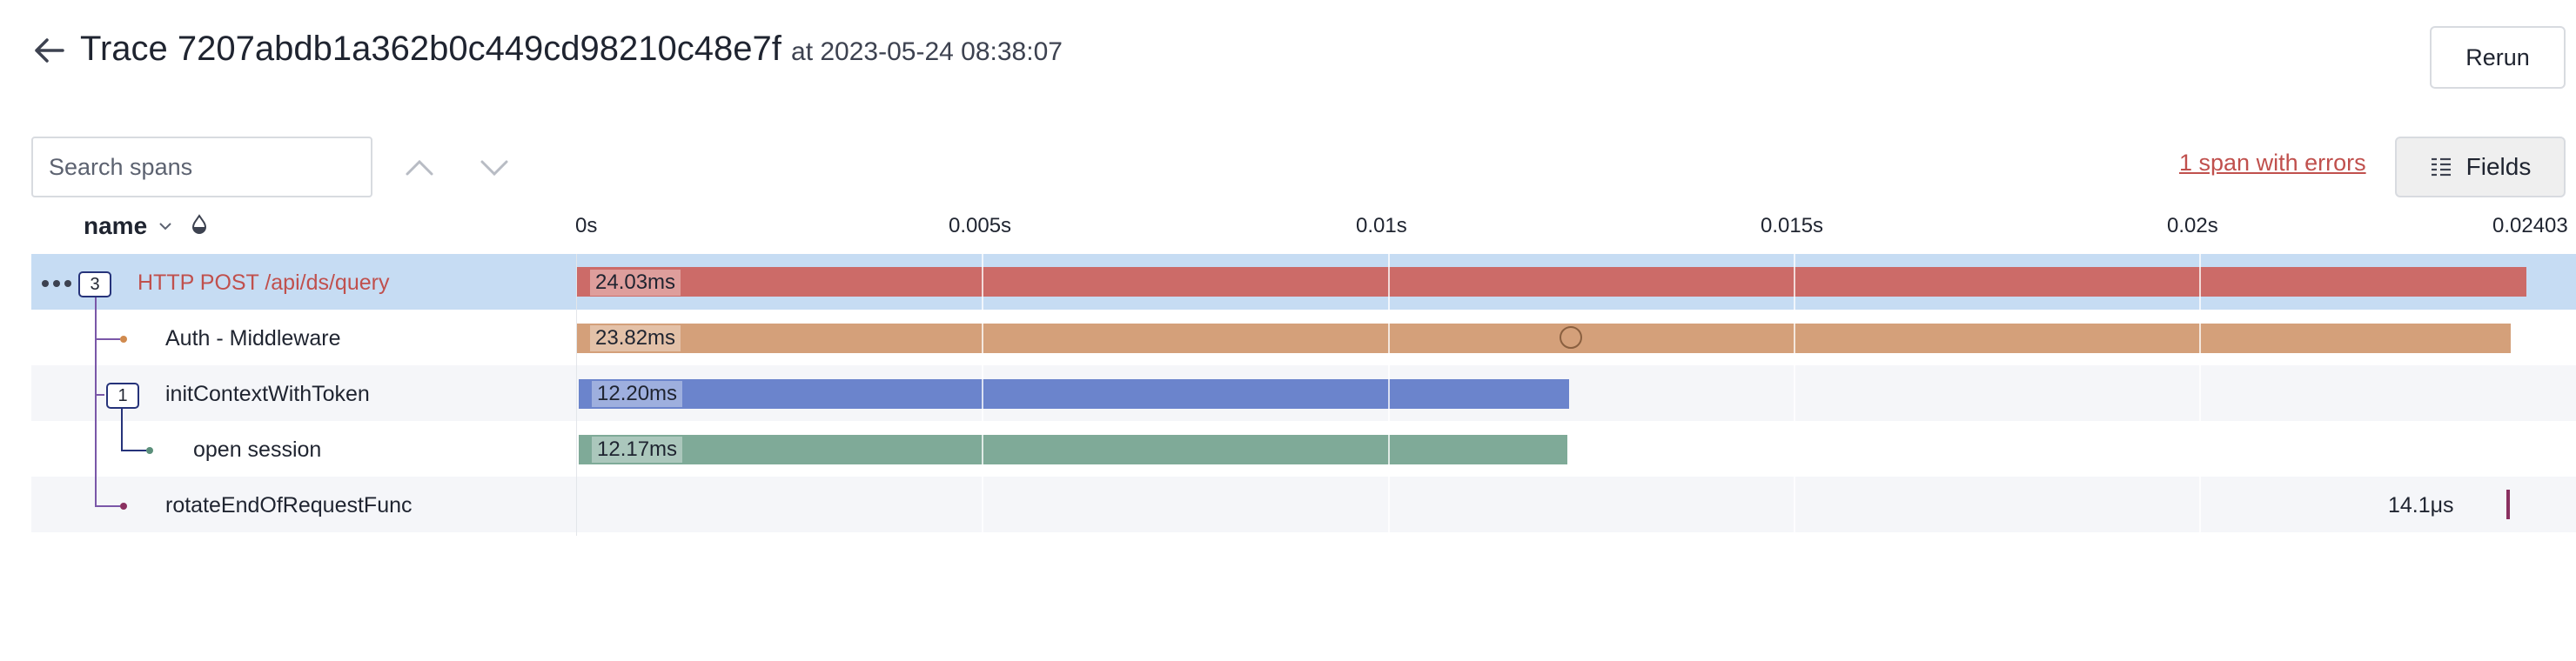 The height and width of the screenshot is (661, 2576). What do you see at coordinates (264, 282) in the screenshot?
I see `span-name: HTTP POST /api/ds/query` at bounding box center [264, 282].